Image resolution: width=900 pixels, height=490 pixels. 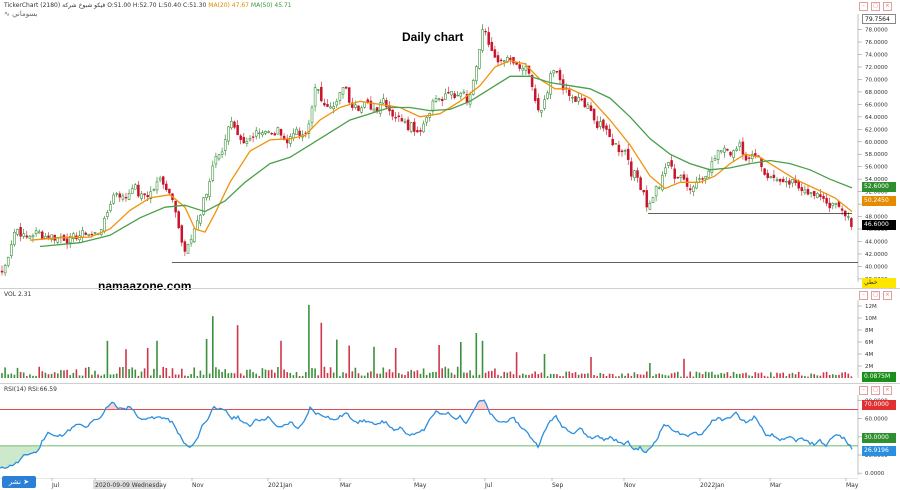 I want to click on price-tick-label: 78.0000, so click(x=876, y=31).